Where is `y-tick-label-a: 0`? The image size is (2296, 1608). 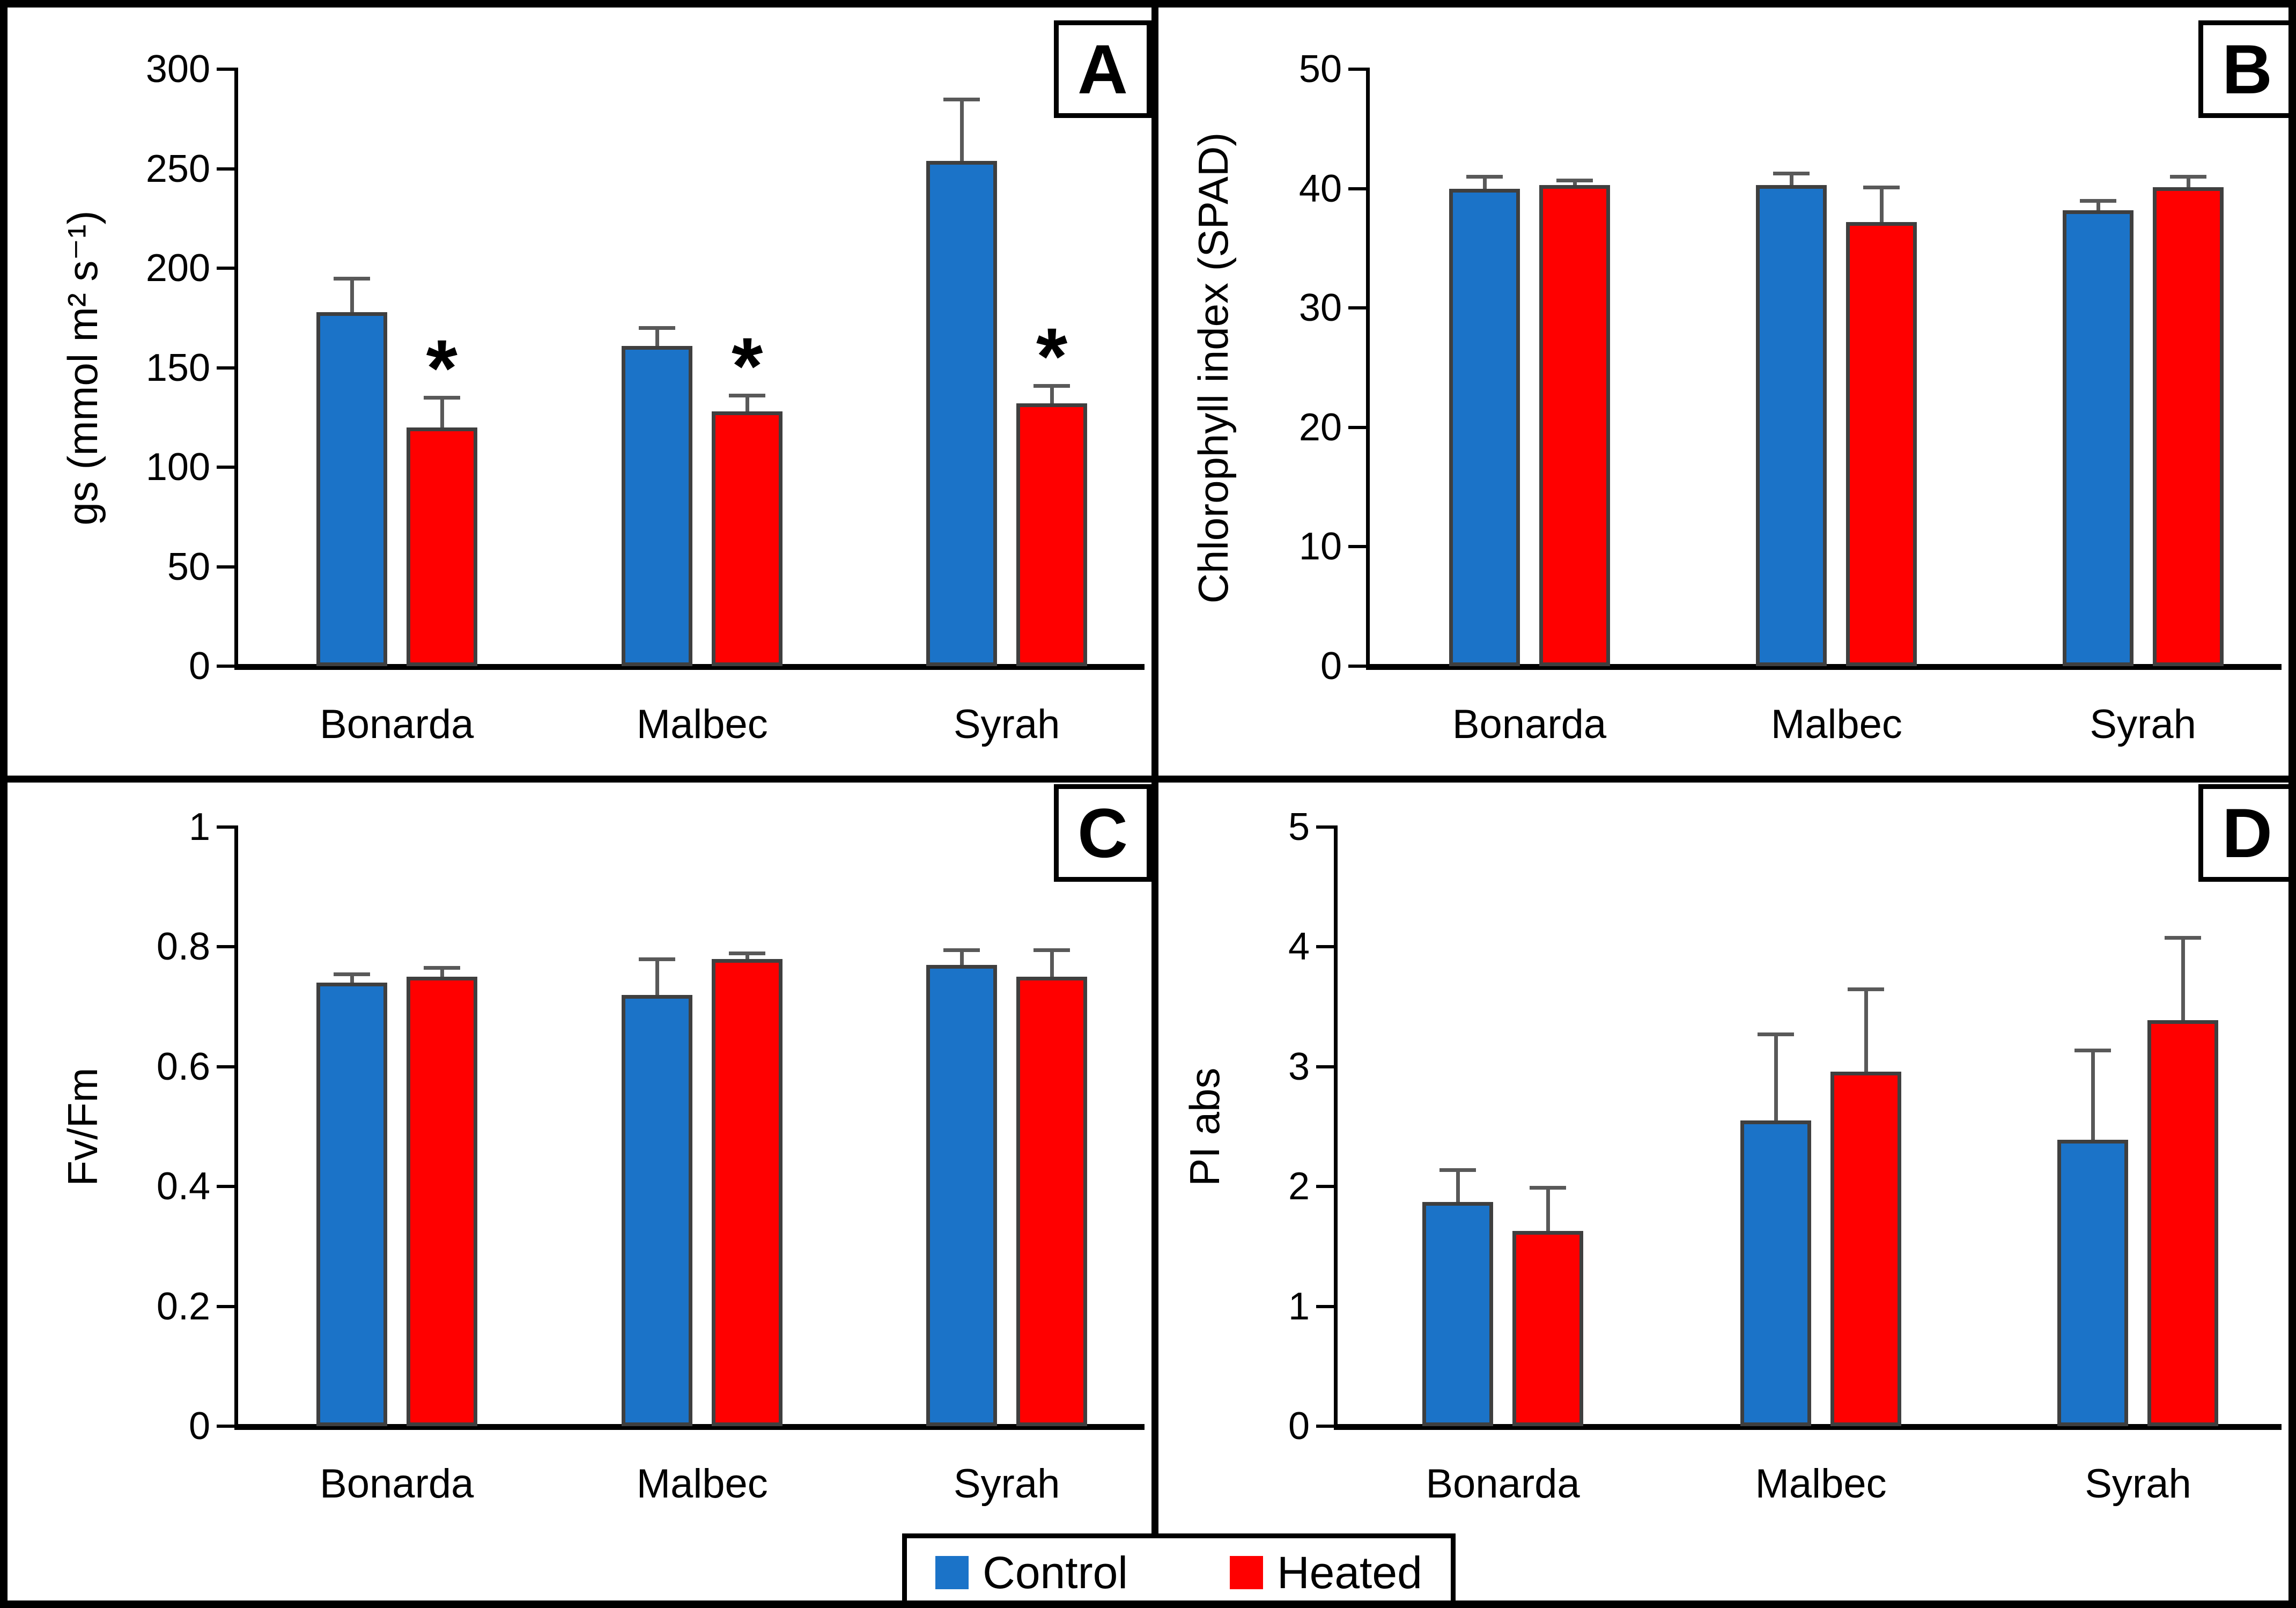 y-tick-label-a: 0 is located at coordinates (199, 666).